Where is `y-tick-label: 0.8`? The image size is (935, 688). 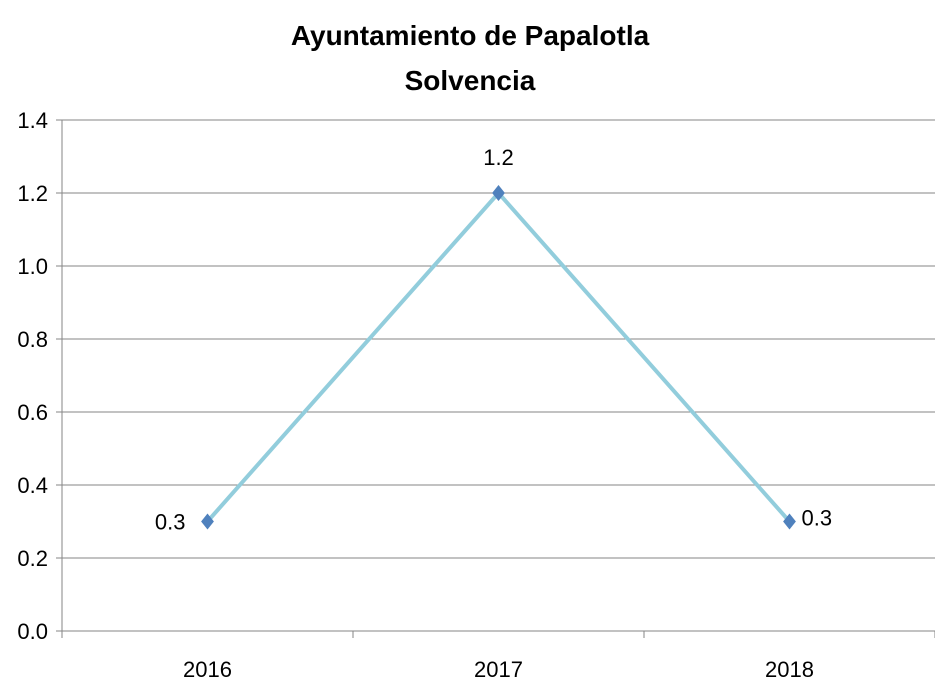 y-tick-label: 0.8 is located at coordinates (32, 339).